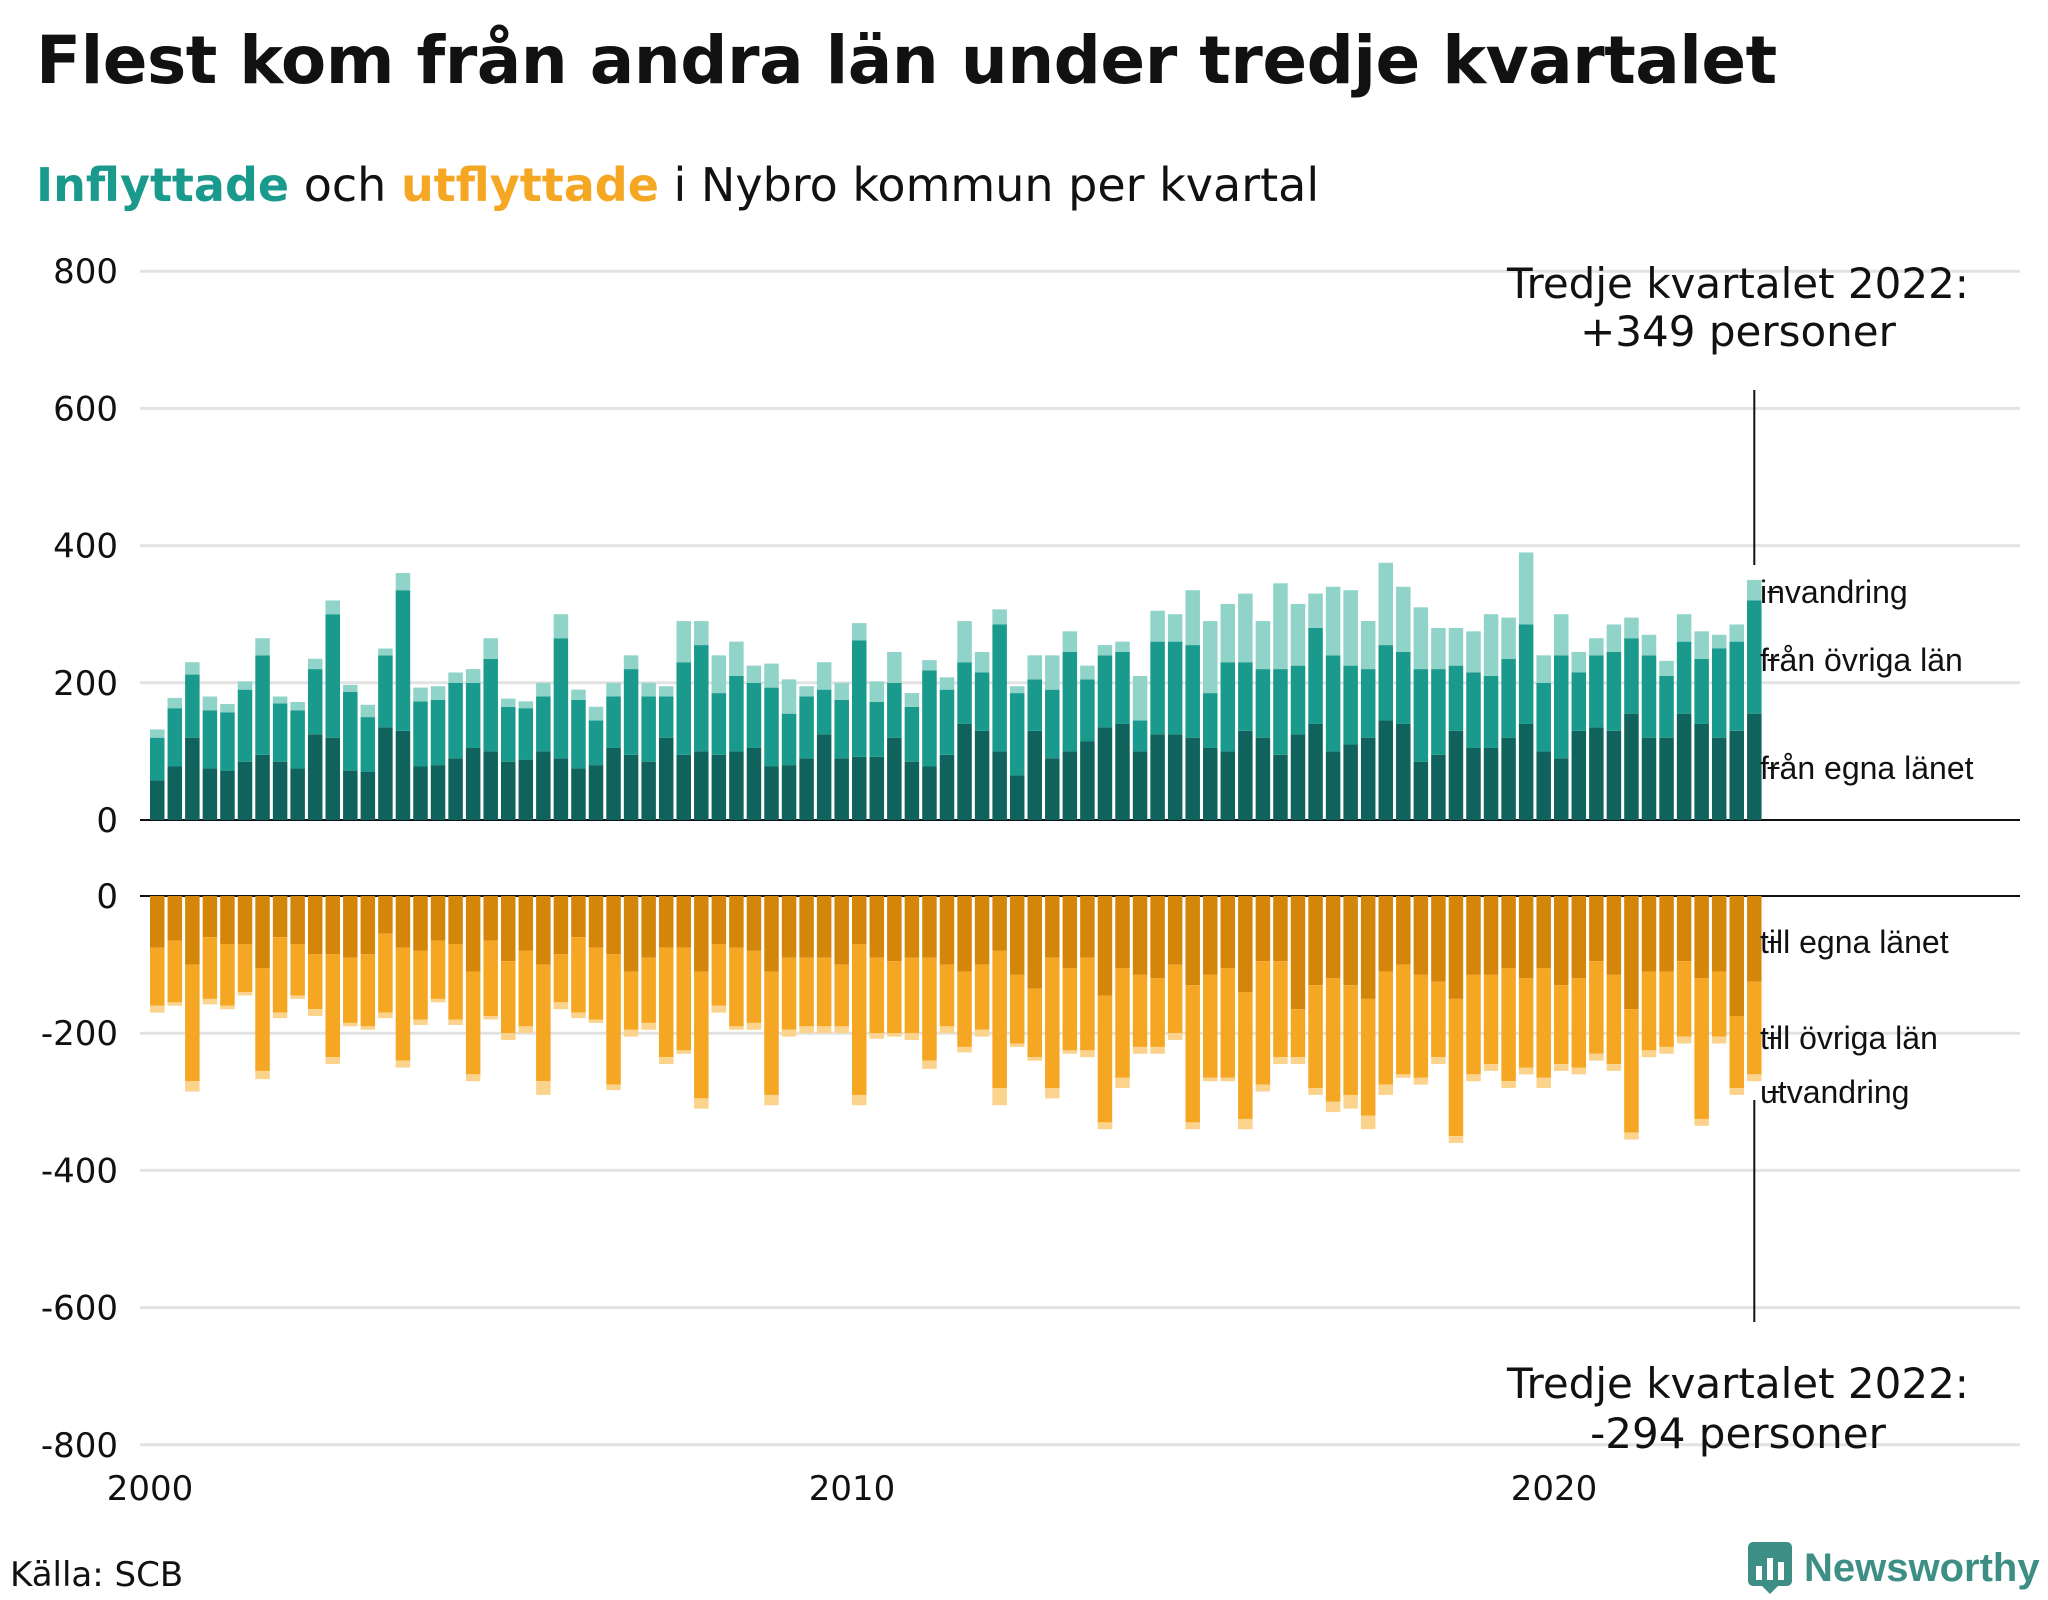 This screenshot has height=1600, width=2048. What do you see at coordinates (1854, 942) in the screenshot?
I see `legend-label: till egna länet` at bounding box center [1854, 942].